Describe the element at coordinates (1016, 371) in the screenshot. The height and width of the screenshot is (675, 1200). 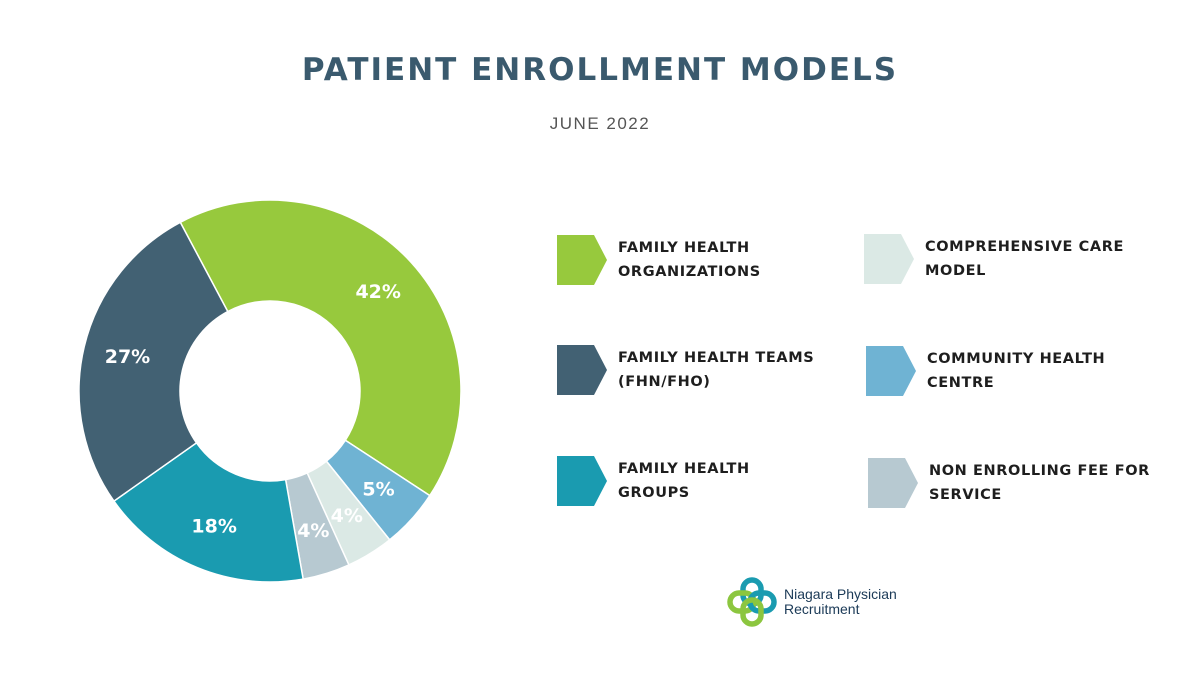
I see `legend-label: COMMUNITY HEALTH CENTRE` at that location.